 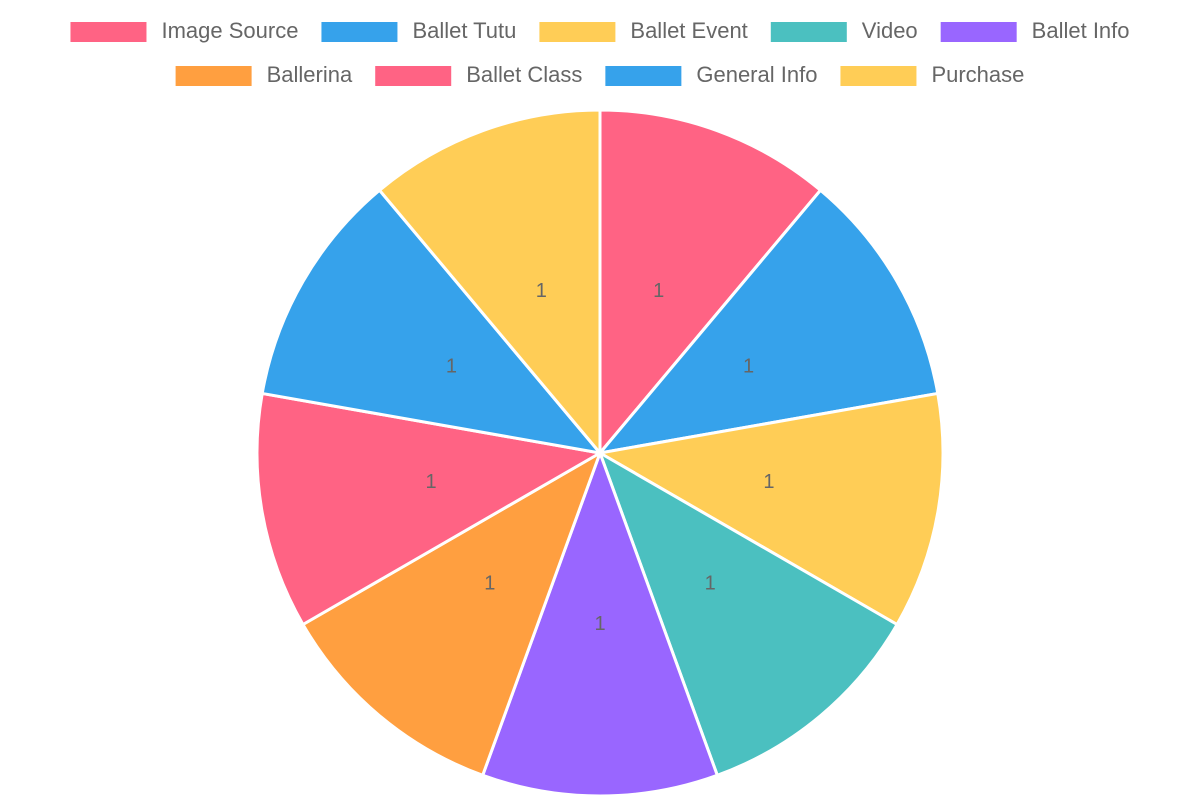 What do you see at coordinates (756, 74) in the screenshot?
I see `legend-label: General Info` at bounding box center [756, 74].